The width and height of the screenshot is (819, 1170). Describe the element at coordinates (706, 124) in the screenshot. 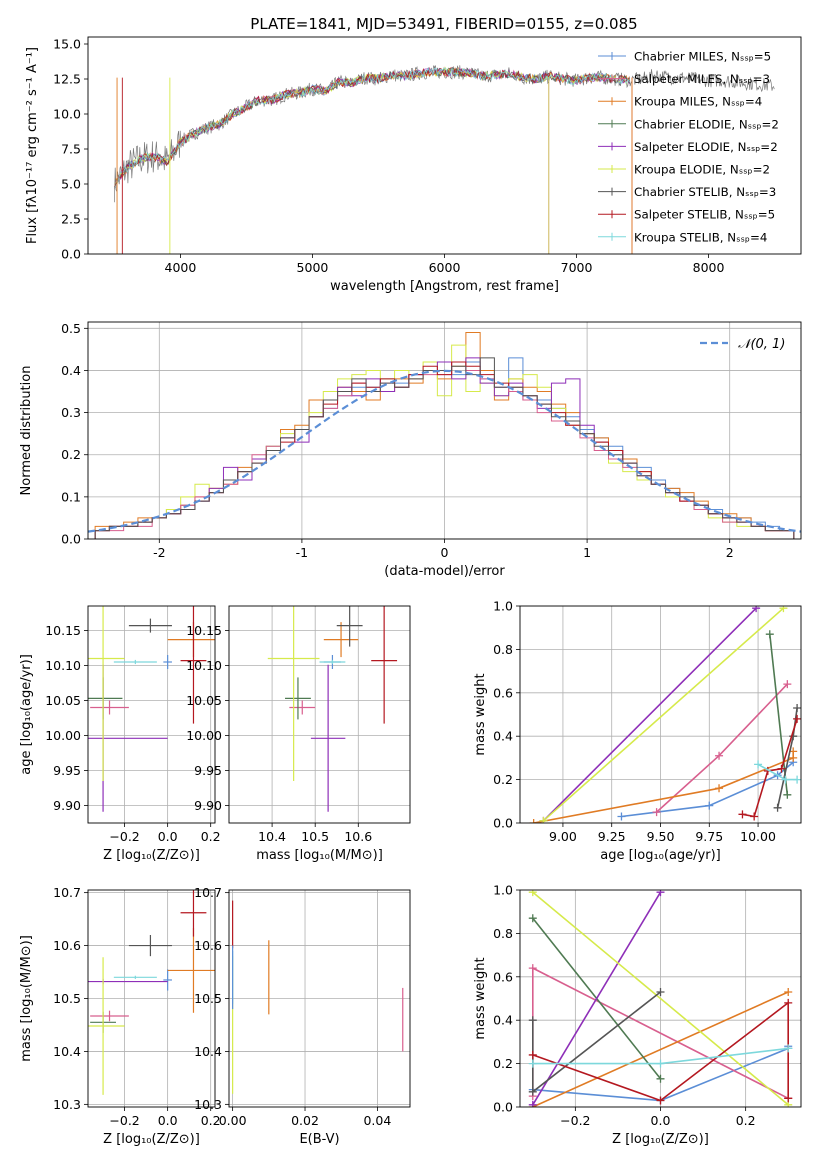

I see `legend-label: Chabrier ELODIE, Nₛₛₚ=2` at that location.